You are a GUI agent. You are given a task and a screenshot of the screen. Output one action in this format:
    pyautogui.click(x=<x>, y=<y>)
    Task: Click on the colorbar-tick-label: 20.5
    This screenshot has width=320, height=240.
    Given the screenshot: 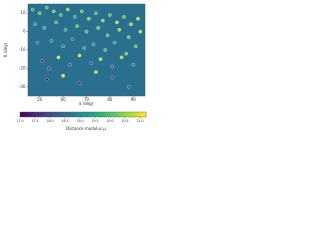 What is the action you would take?
    pyautogui.click(x=124, y=121)
    